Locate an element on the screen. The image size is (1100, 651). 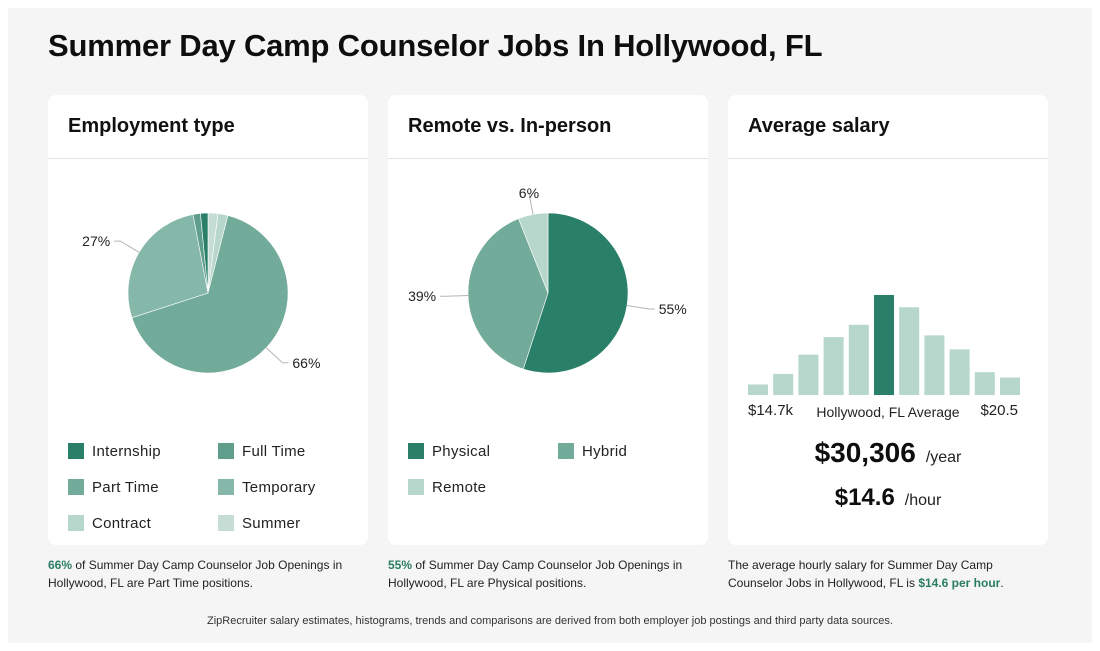
yearly-salary-unit: /year is located at coordinates (943, 457).